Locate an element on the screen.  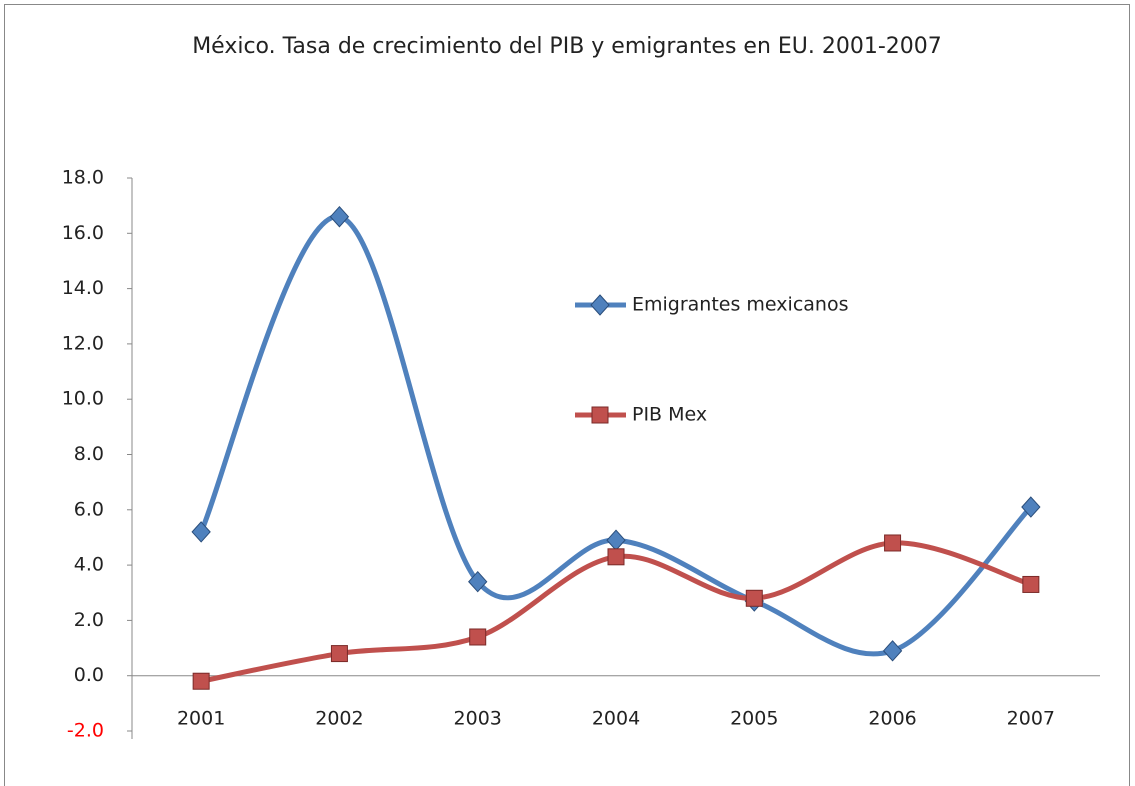
y-tick-label: 6.0 is located at coordinates (89, 509).